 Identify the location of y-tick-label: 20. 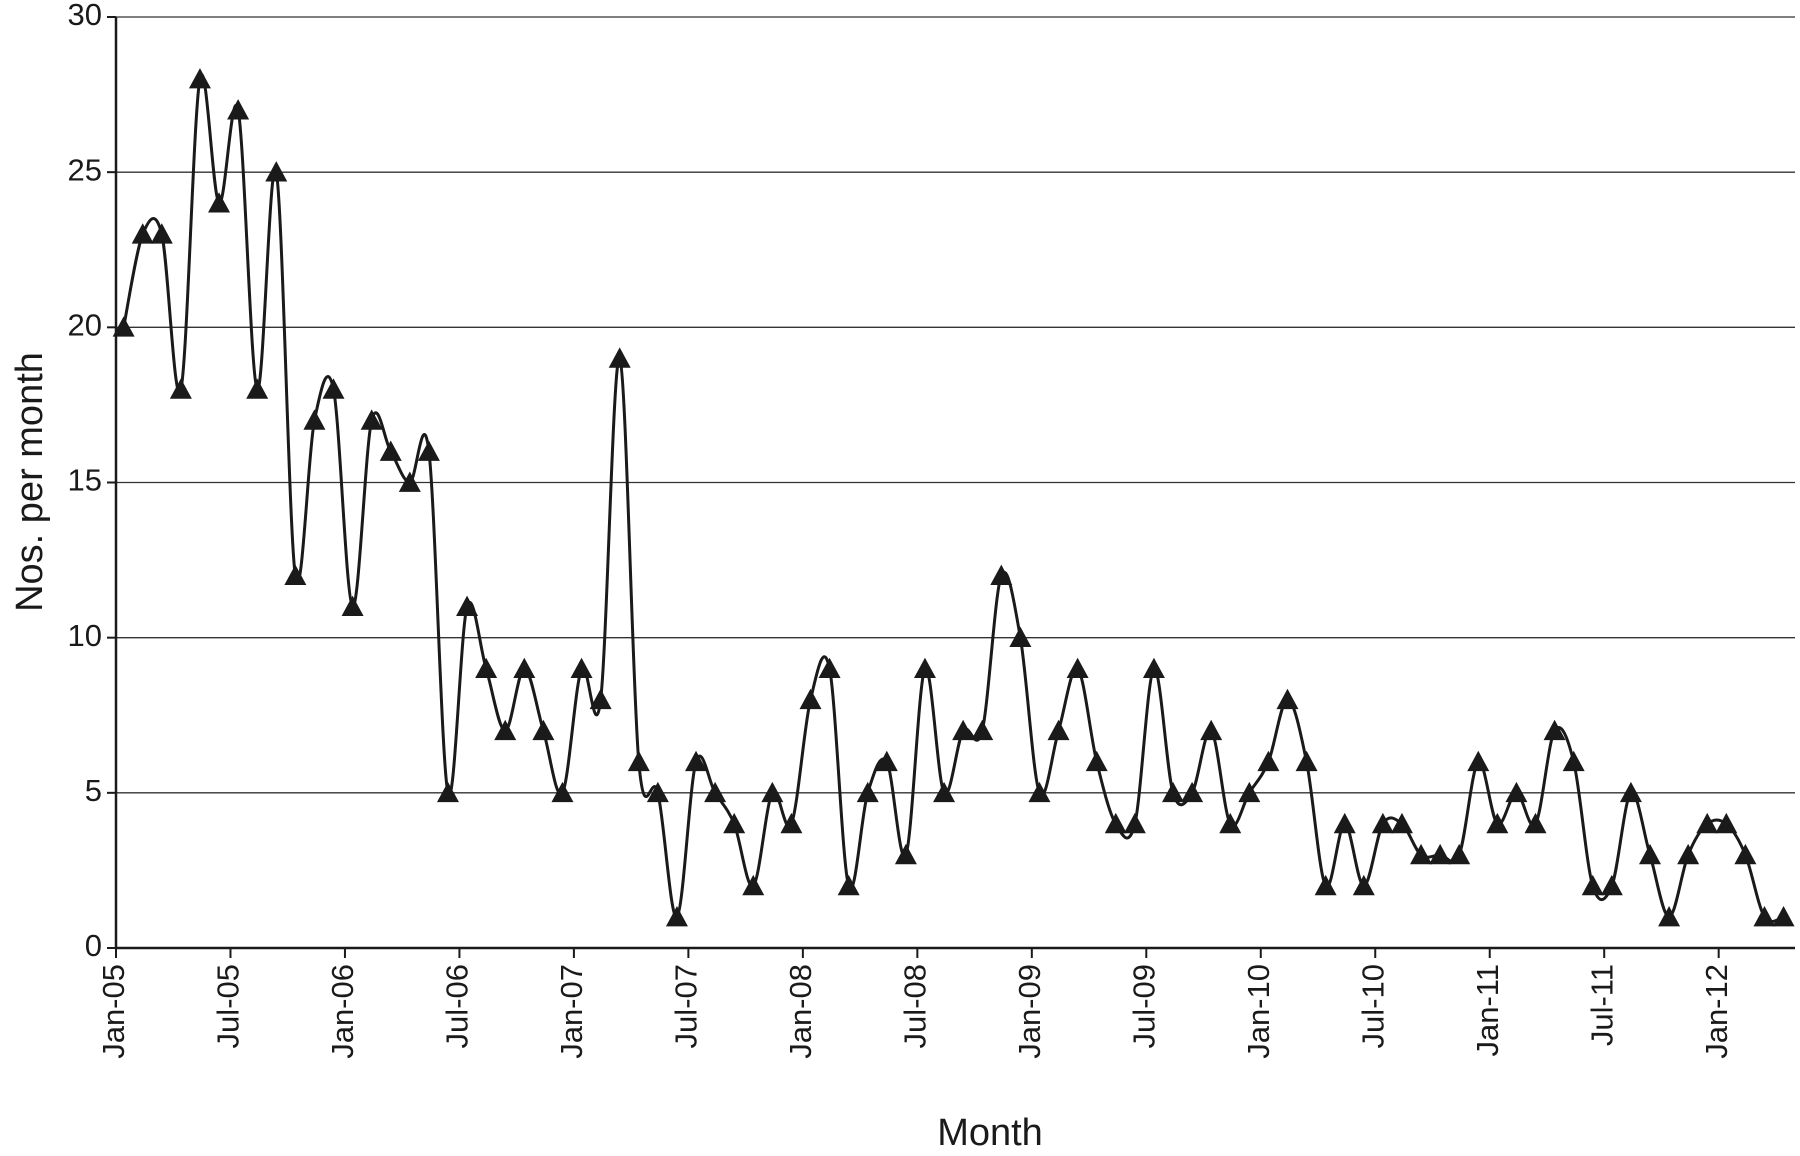
(85, 325).